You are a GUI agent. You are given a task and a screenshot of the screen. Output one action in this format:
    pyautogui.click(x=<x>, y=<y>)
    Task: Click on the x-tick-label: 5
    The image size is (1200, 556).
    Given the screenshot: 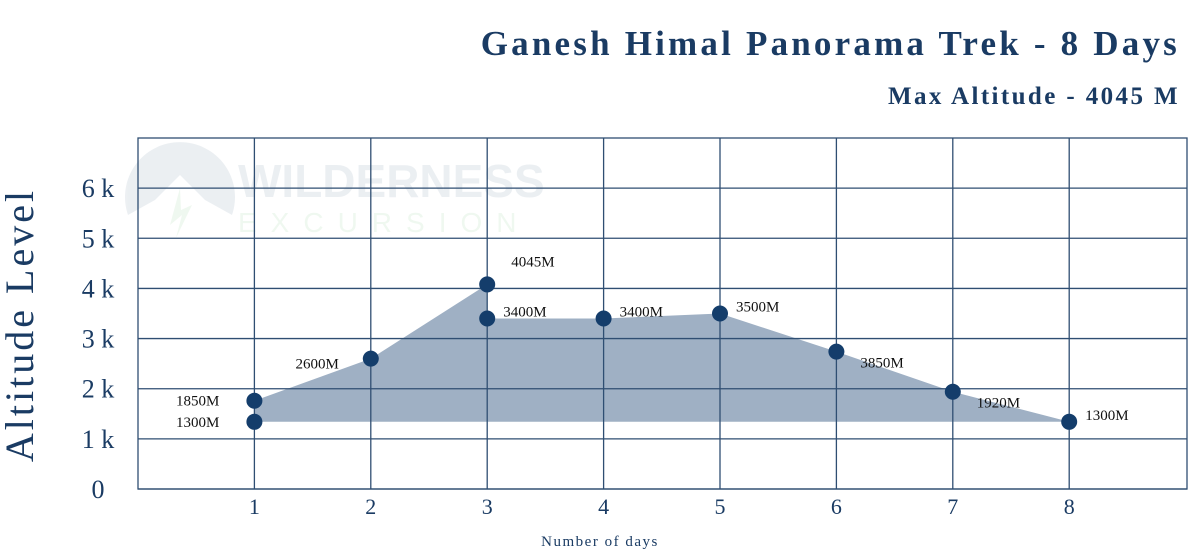 What is the action you would take?
    pyautogui.click(x=720, y=506)
    